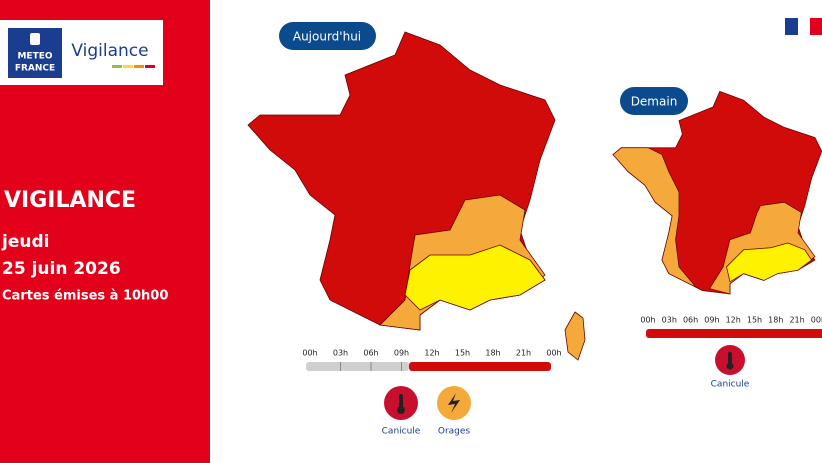  Describe the element at coordinates (70, 200) in the screenshot. I see `sidebar-title: VIGILANCE` at that location.